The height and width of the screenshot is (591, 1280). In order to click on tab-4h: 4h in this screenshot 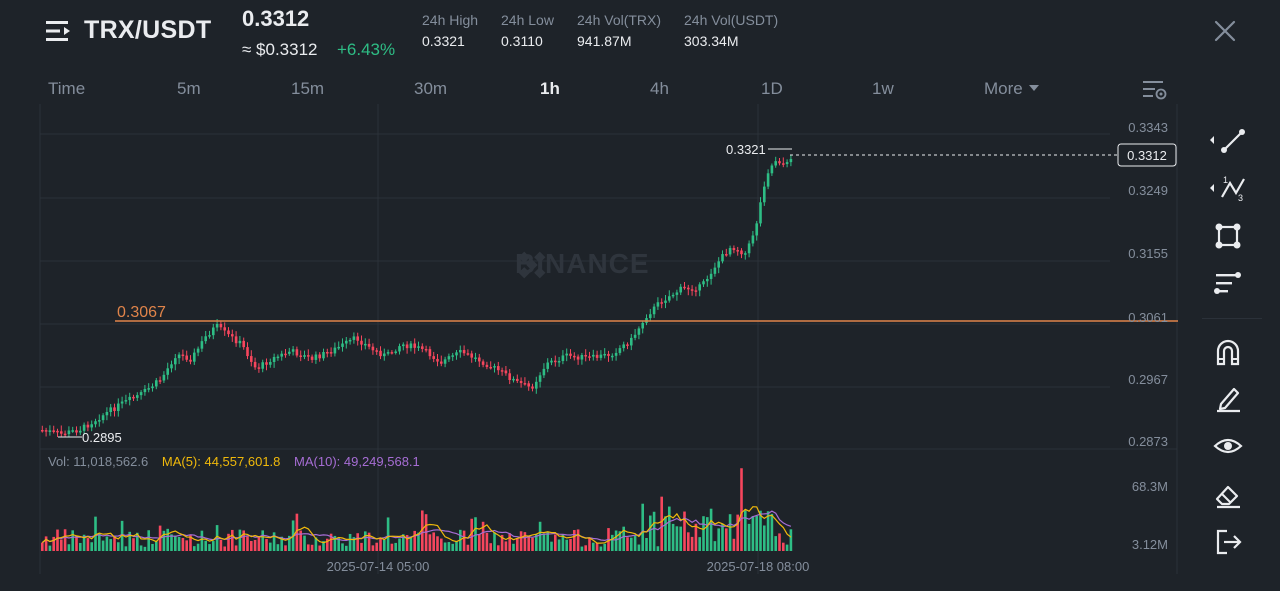, I will do `click(659, 88)`.